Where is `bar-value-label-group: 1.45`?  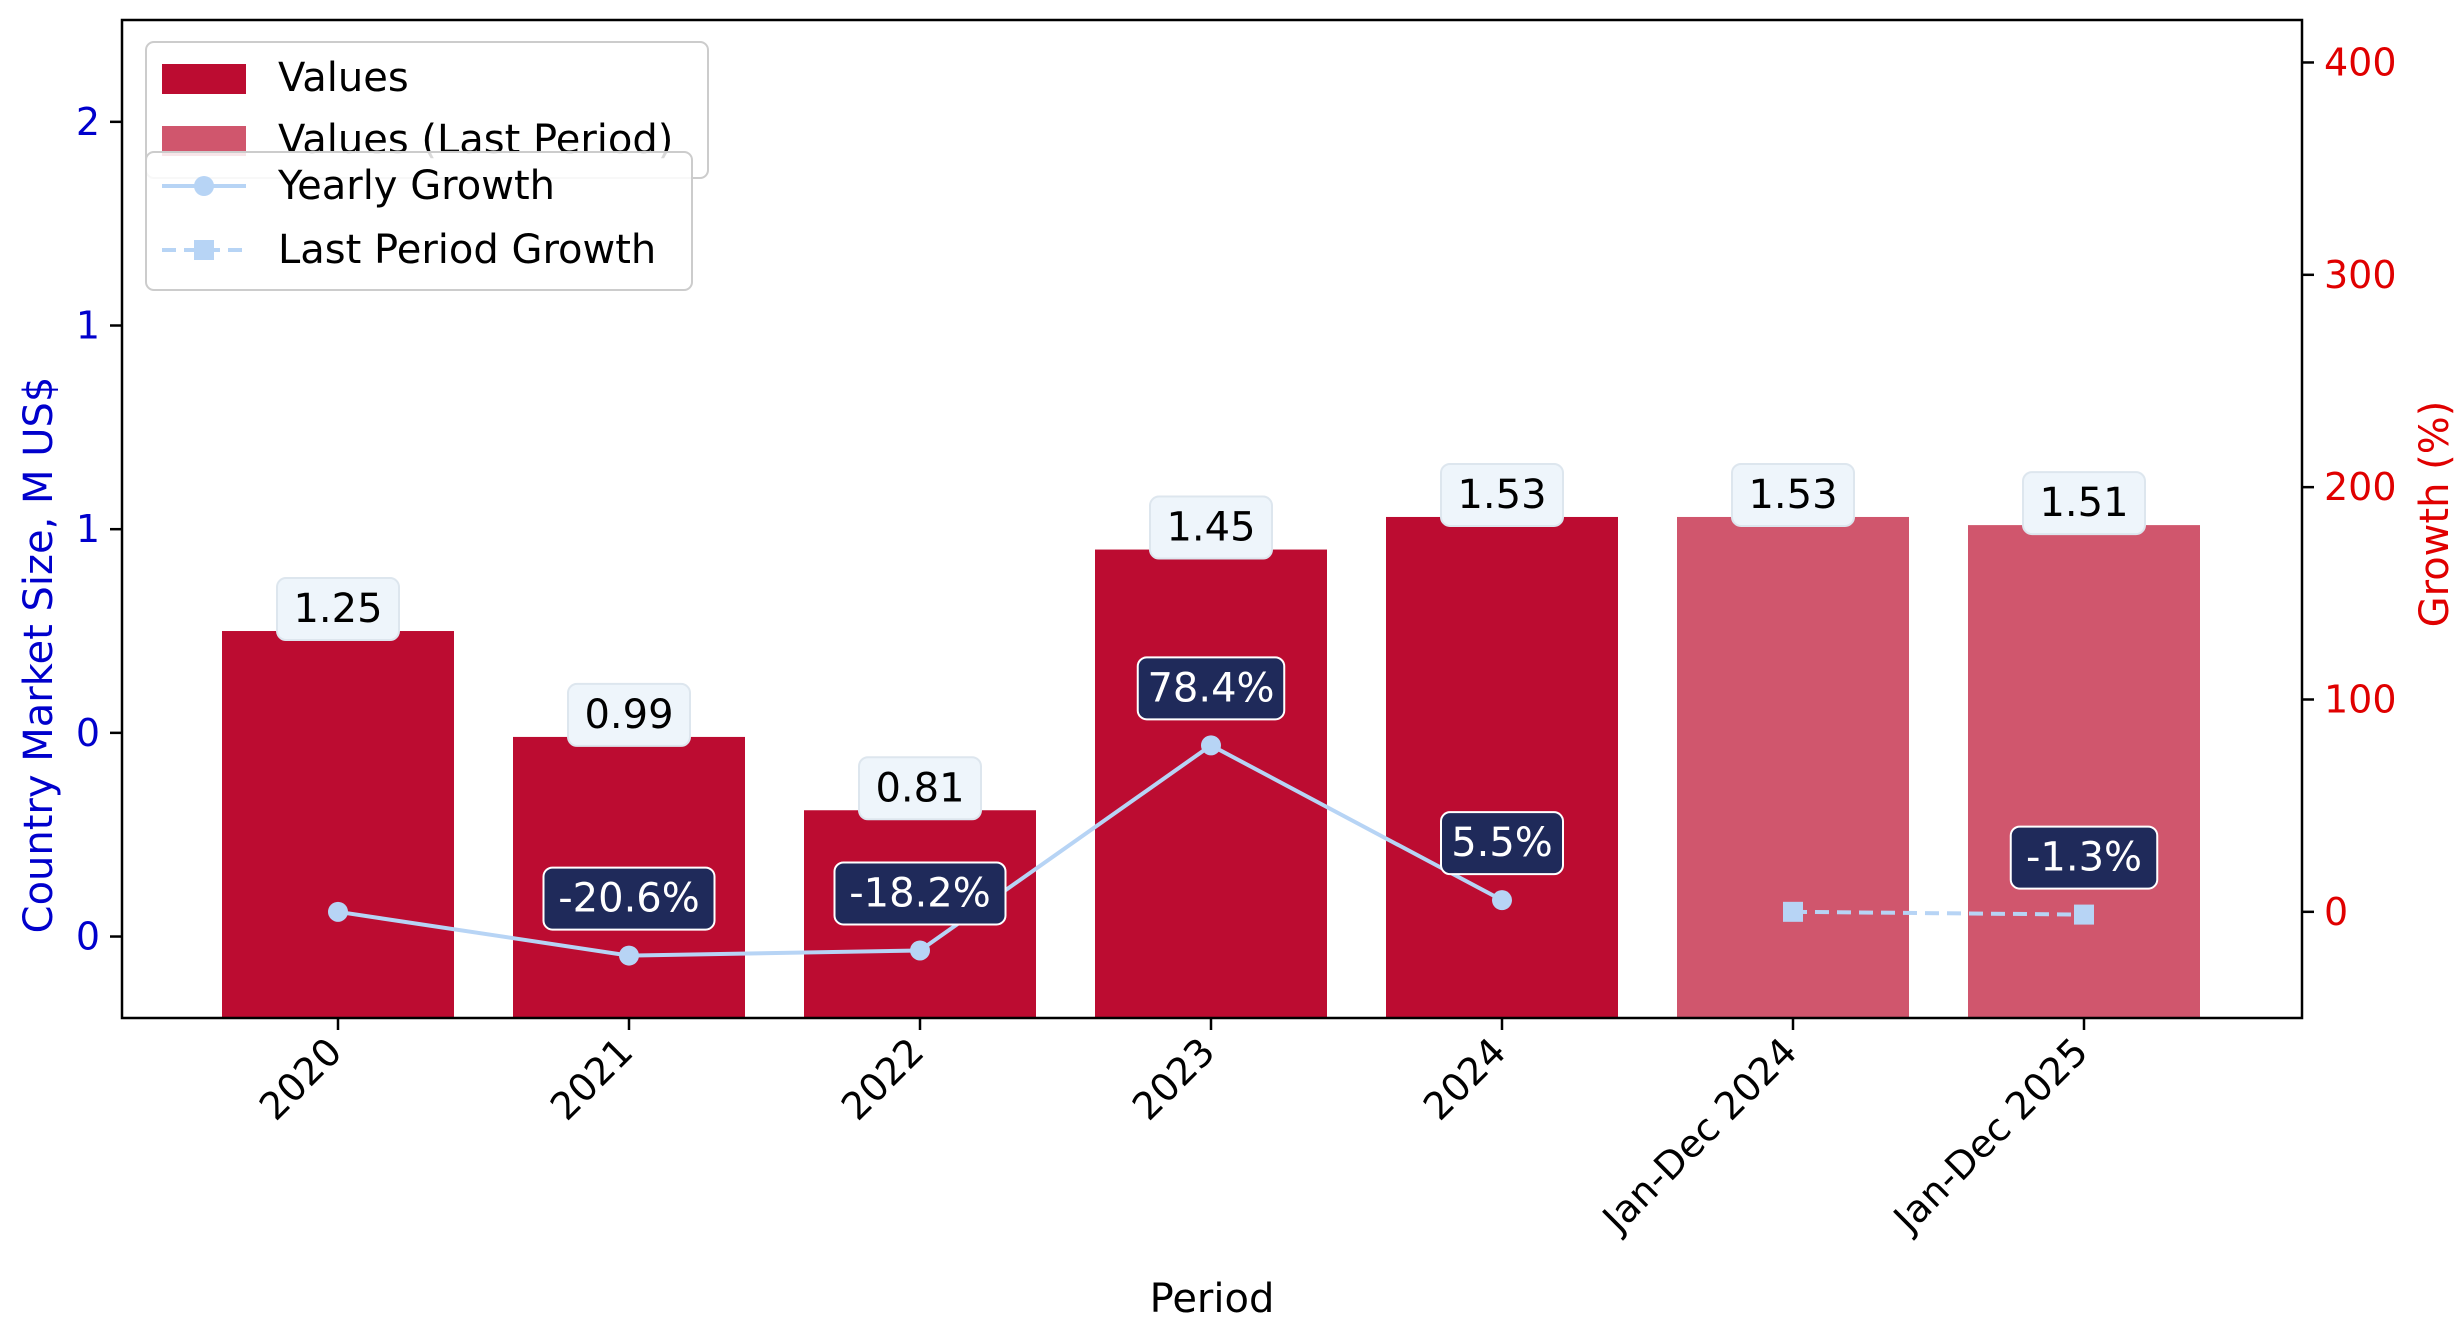
bar-value-label-group: 1.45 is located at coordinates (1211, 527).